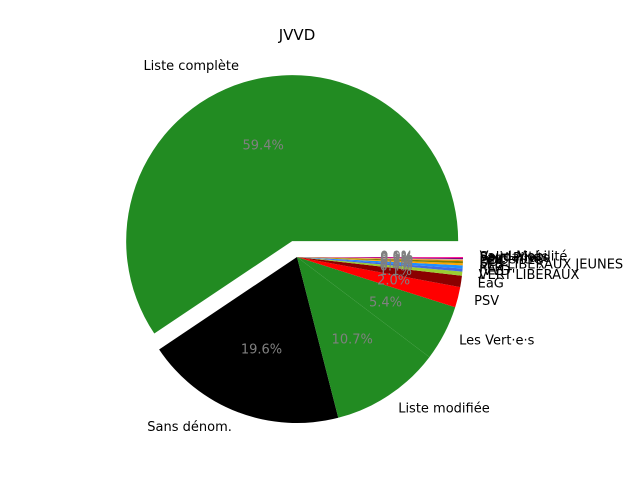 The height and width of the screenshot is (480, 640). I want to click on slice-label-les-vert-e-s: Les Vert·e·s, so click(497, 340).